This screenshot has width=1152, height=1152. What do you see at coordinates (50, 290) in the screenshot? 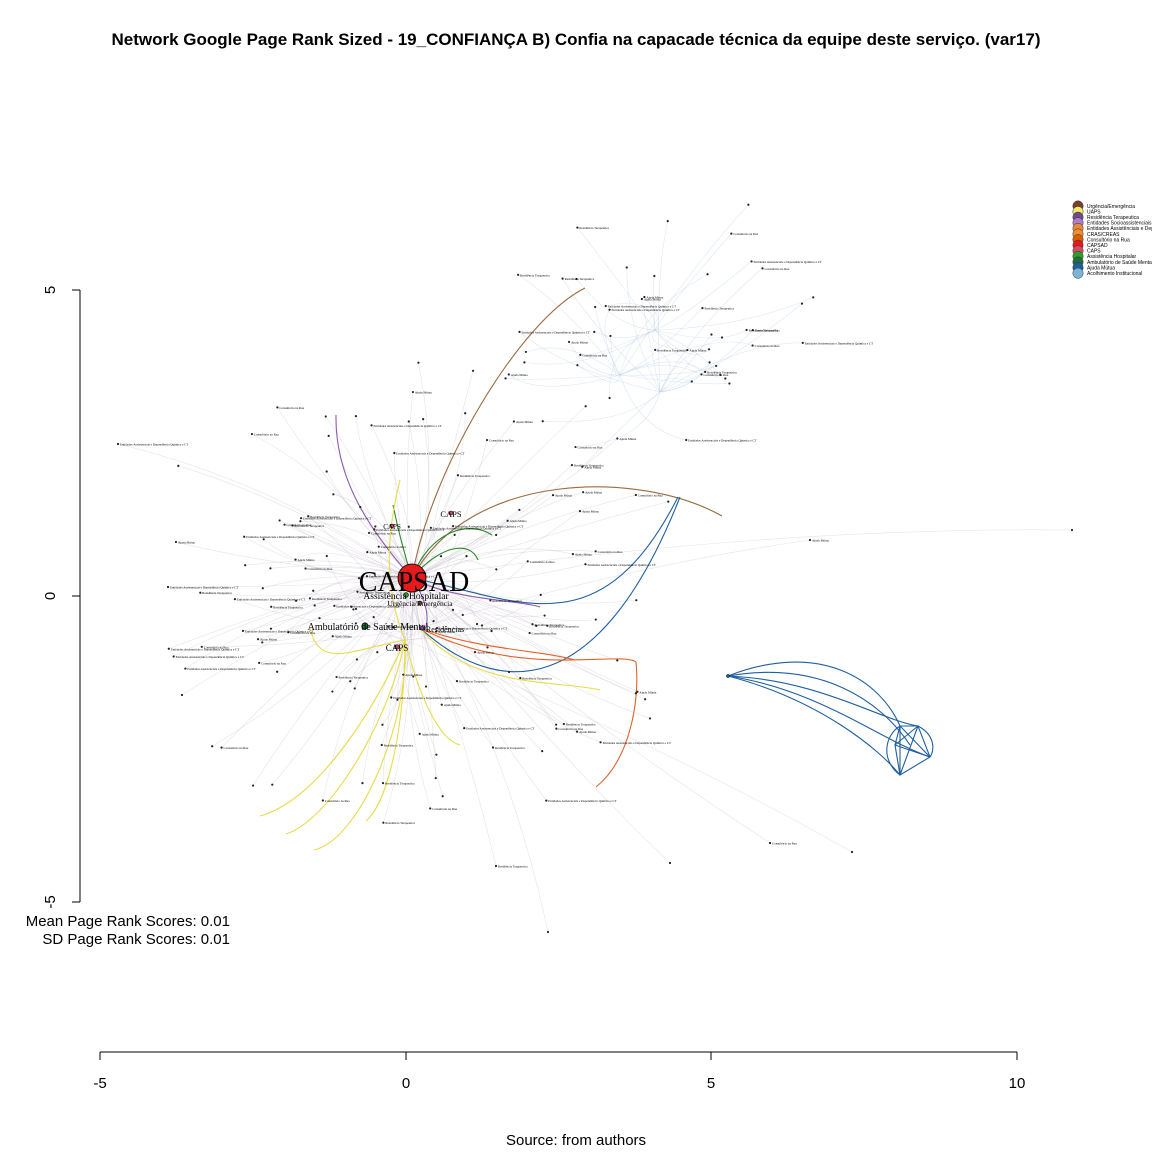
I see `y-tick-label: 5` at bounding box center [50, 290].